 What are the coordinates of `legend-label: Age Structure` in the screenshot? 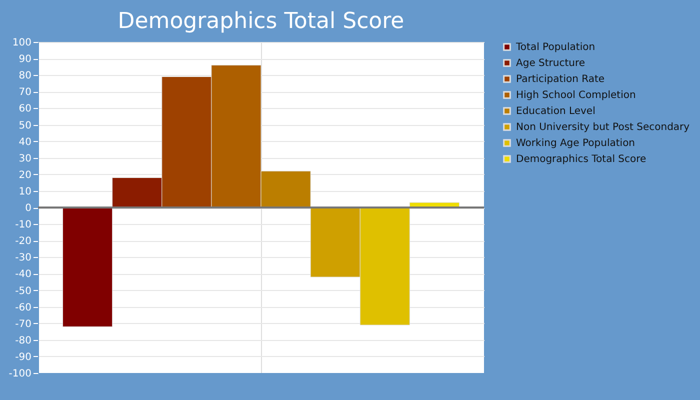 It's located at (551, 63).